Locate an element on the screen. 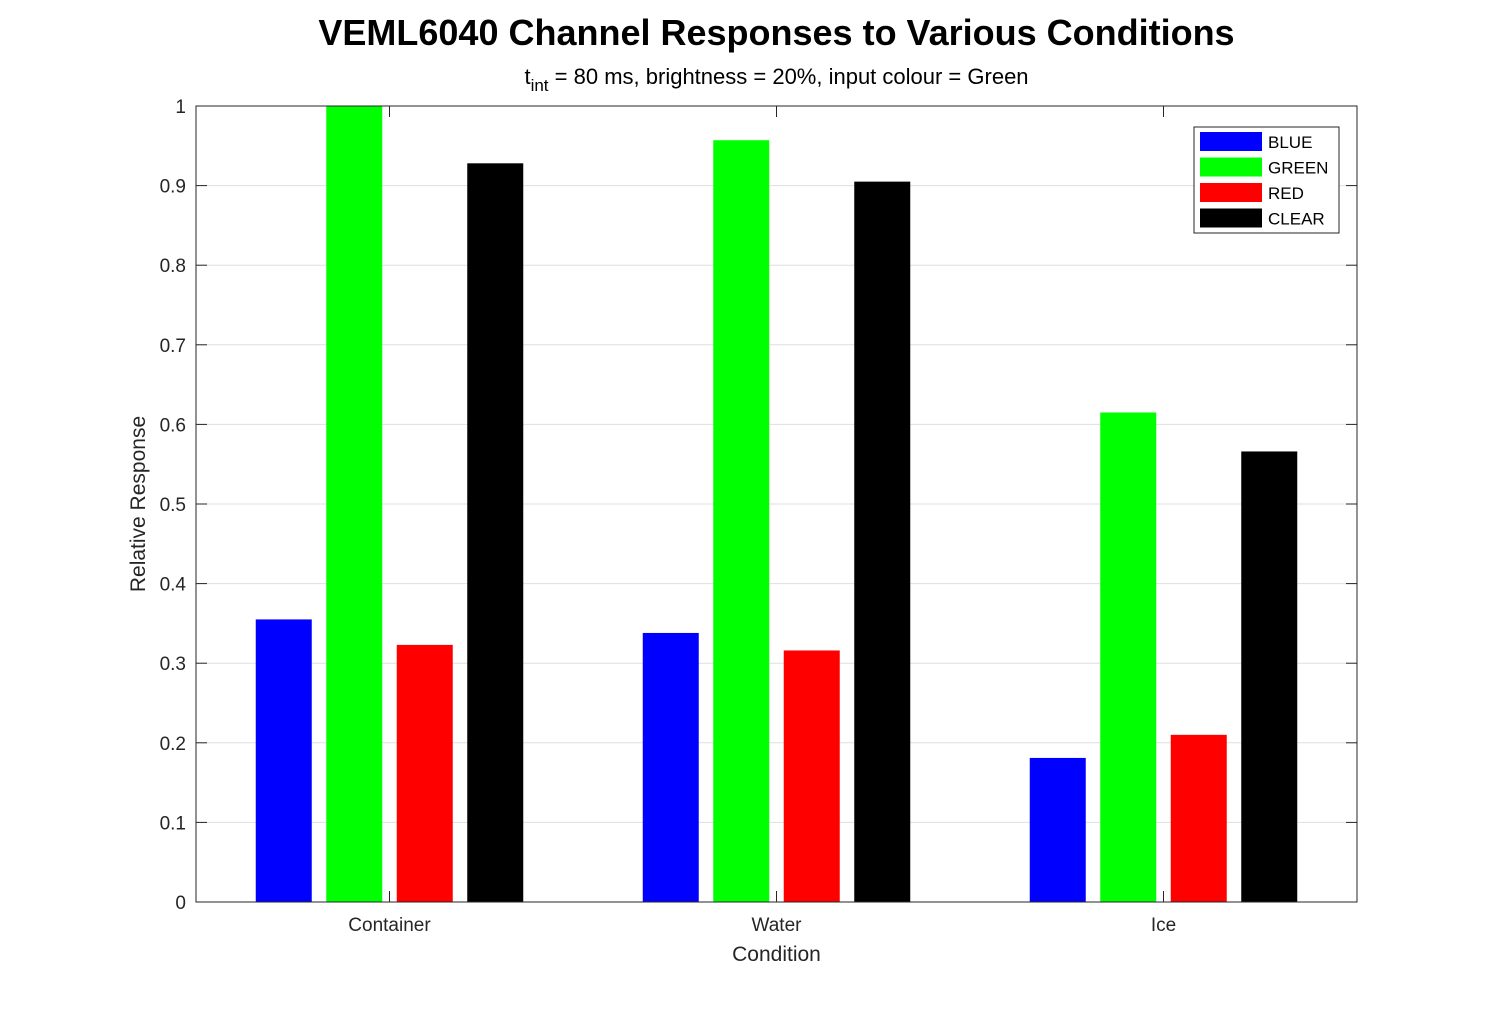 Image resolution: width=1500 pixels, height=1013 pixels. legend-label-clear: CLEAR is located at coordinates (1296, 219).